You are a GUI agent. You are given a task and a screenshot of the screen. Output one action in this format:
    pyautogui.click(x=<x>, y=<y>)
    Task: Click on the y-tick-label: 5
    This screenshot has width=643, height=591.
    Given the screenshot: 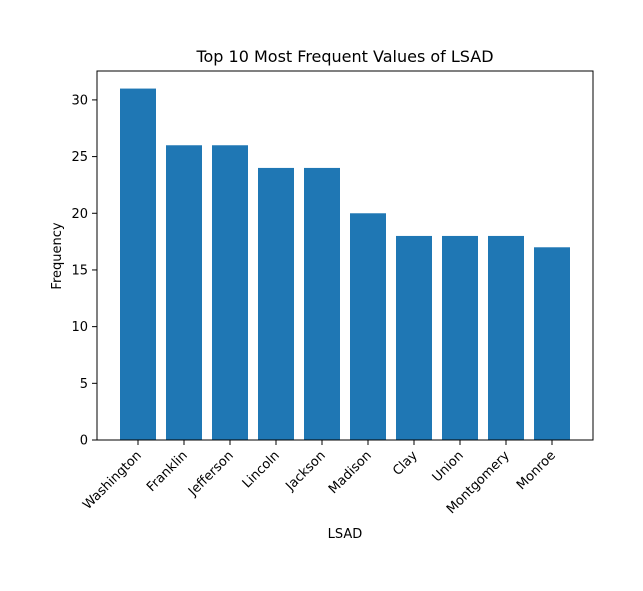 What is the action you would take?
    pyautogui.click(x=84, y=384)
    